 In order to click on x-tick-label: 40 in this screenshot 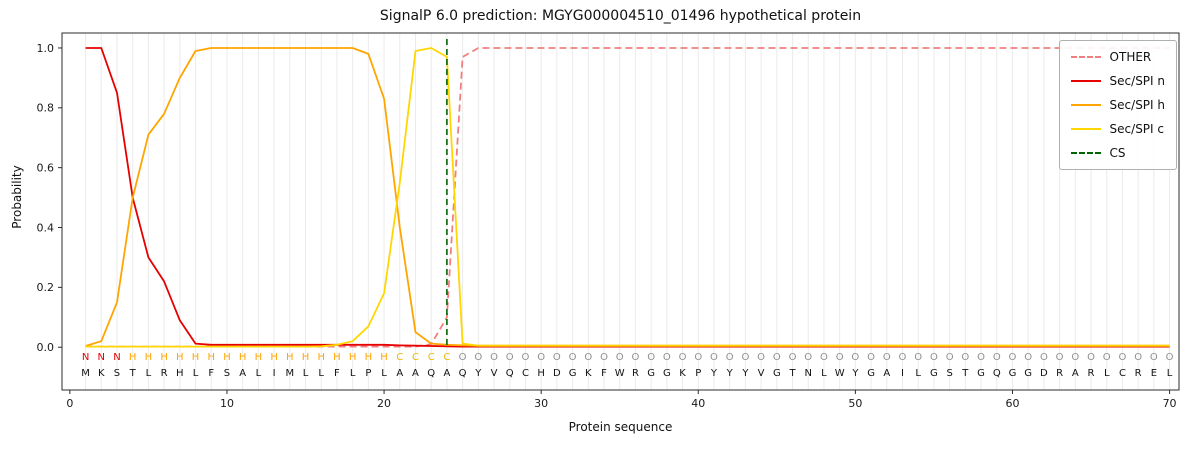, I will do `click(698, 403)`.